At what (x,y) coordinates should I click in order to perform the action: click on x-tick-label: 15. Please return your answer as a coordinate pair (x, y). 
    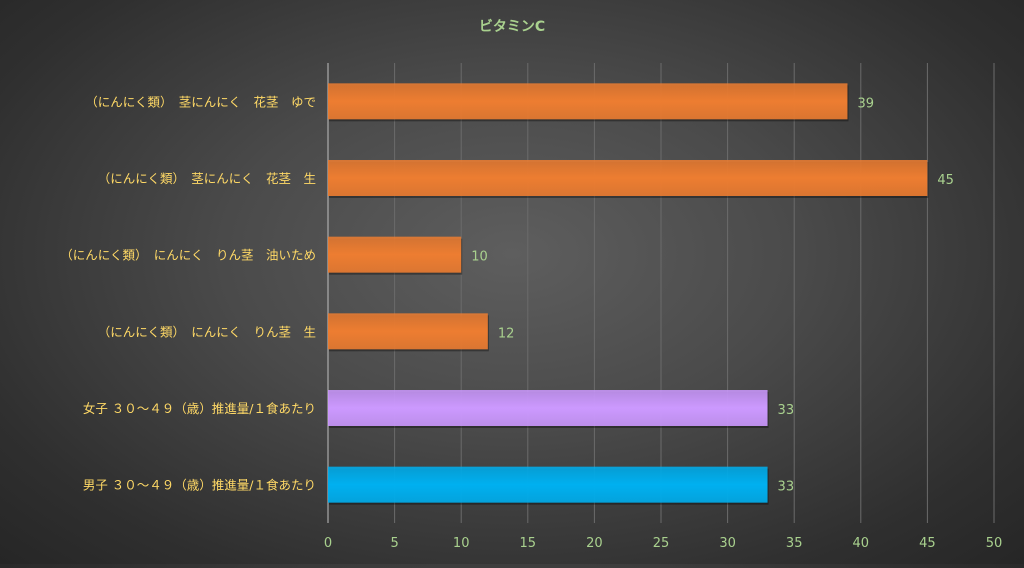
    Looking at the image, I should click on (528, 543).